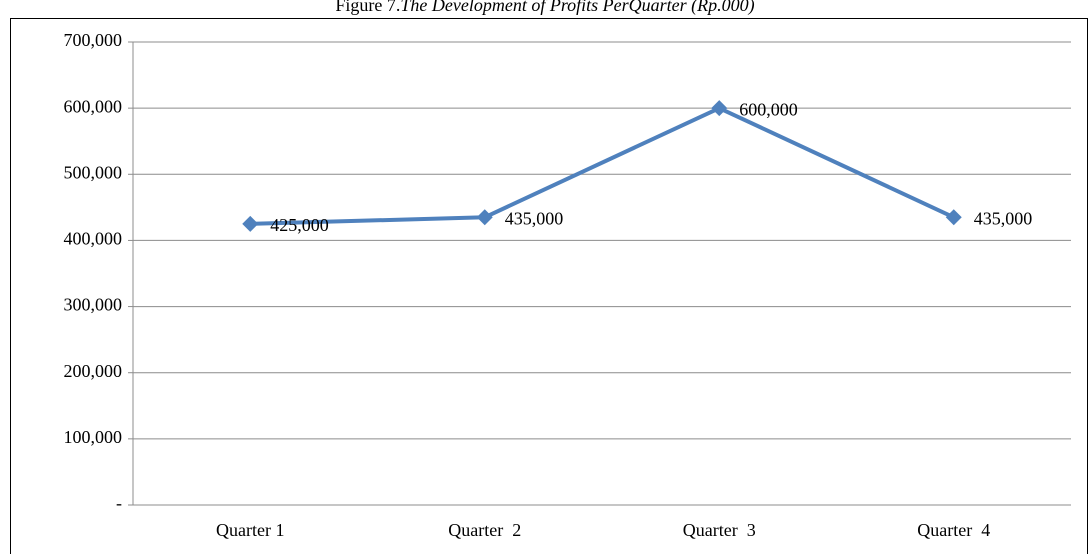 The height and width of the screenshot is (554, 1089). Describe the element at coordinates (93, 437) in the screenshot. I see `y-tick-label: 100,000` at that location.